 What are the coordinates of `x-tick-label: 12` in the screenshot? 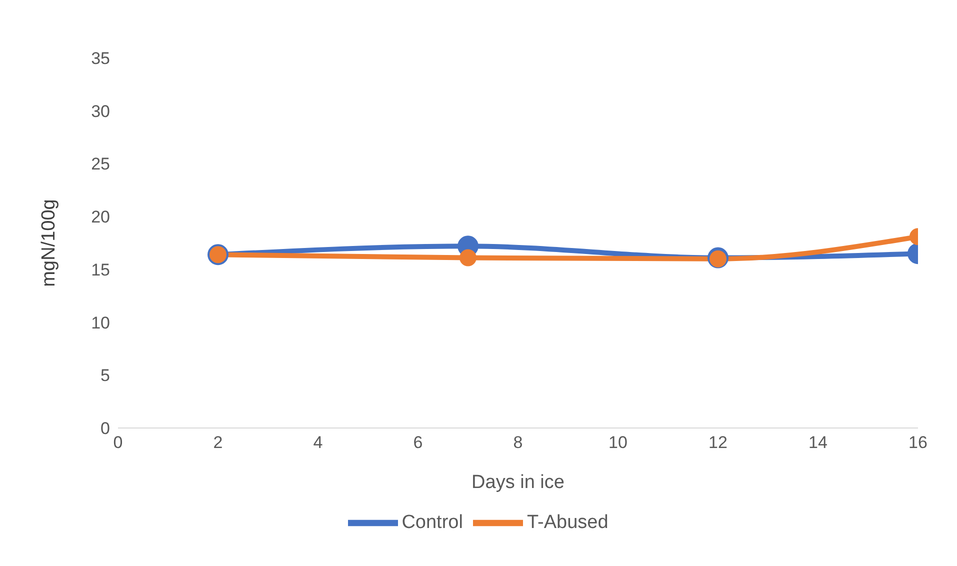 It's located at (718, 442).